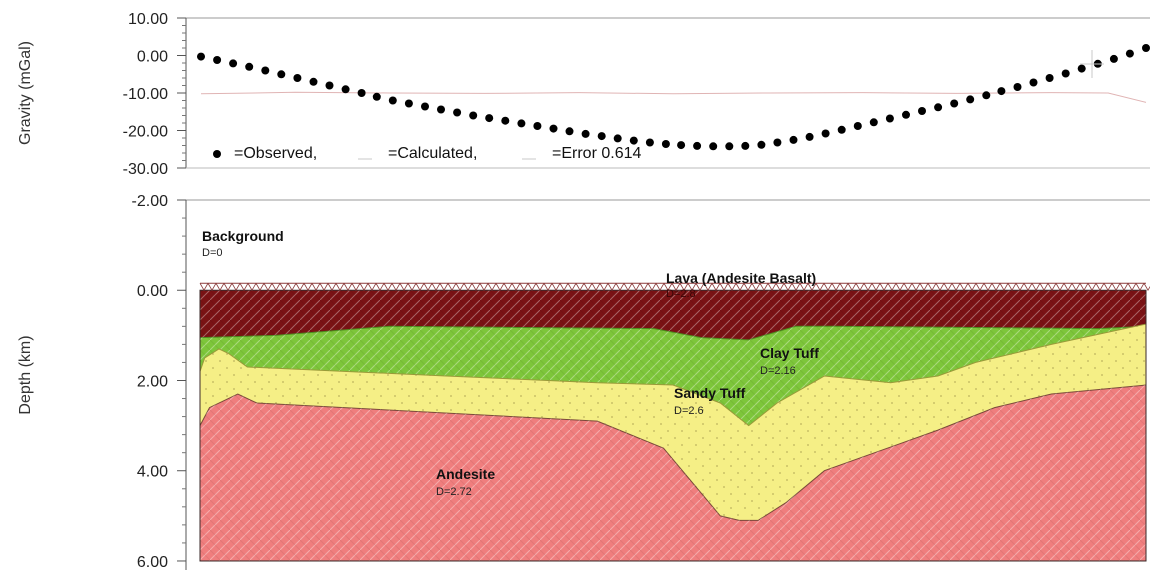 The width and height of the screenshot is (1150, 570). Describe the element at coordinates (741, 278) in the screenshot. I see `lava-name: Lava (Andesite Basalt)` at that location.